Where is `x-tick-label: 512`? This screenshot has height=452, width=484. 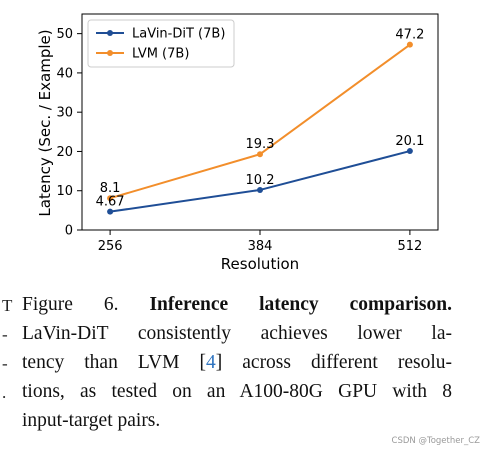
x-tick-label: 512 is located at coordinates (409, 246).